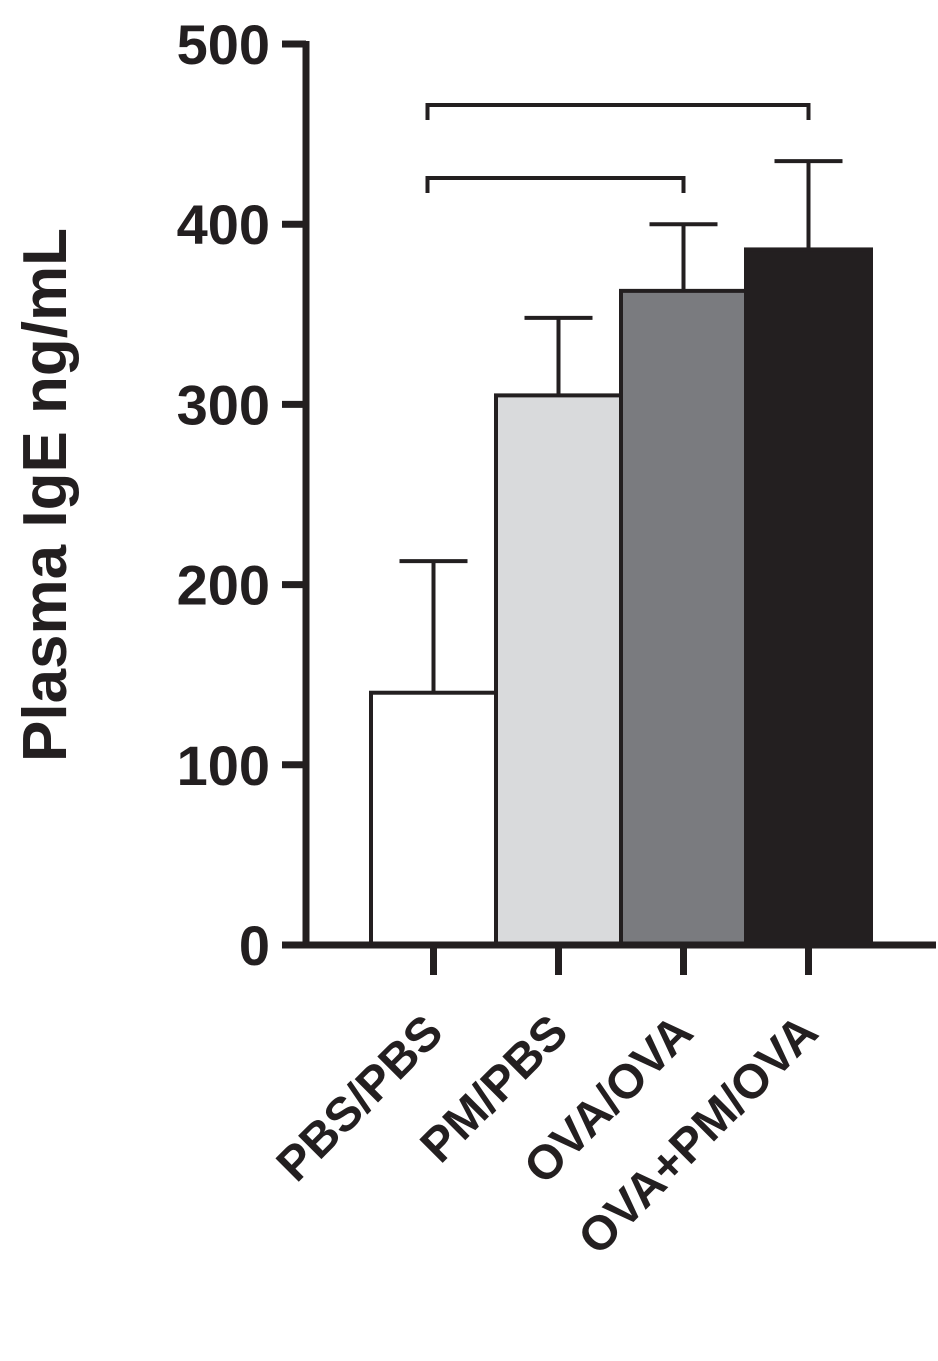 Image resolution: width=938 pixels, height=1361 pixels. Describe the element at coordinates (223, 44) in the screenshot. I see `y-tick-label-500: 500` at that location.